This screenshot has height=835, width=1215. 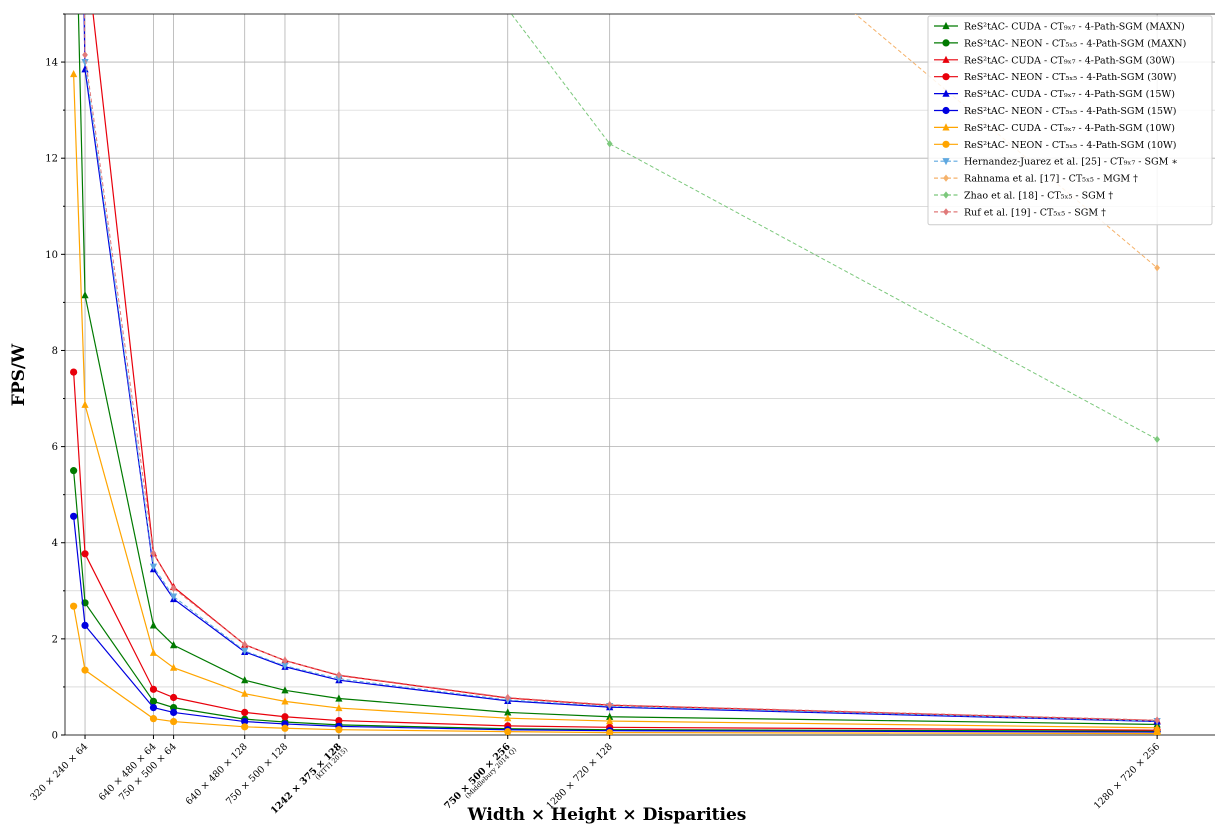 I want to click on legend-label: ReS²tAC- CUDA - CT₉ₓ₇ - 4-Path-SGM (30W), so click(x=1069, y=60).